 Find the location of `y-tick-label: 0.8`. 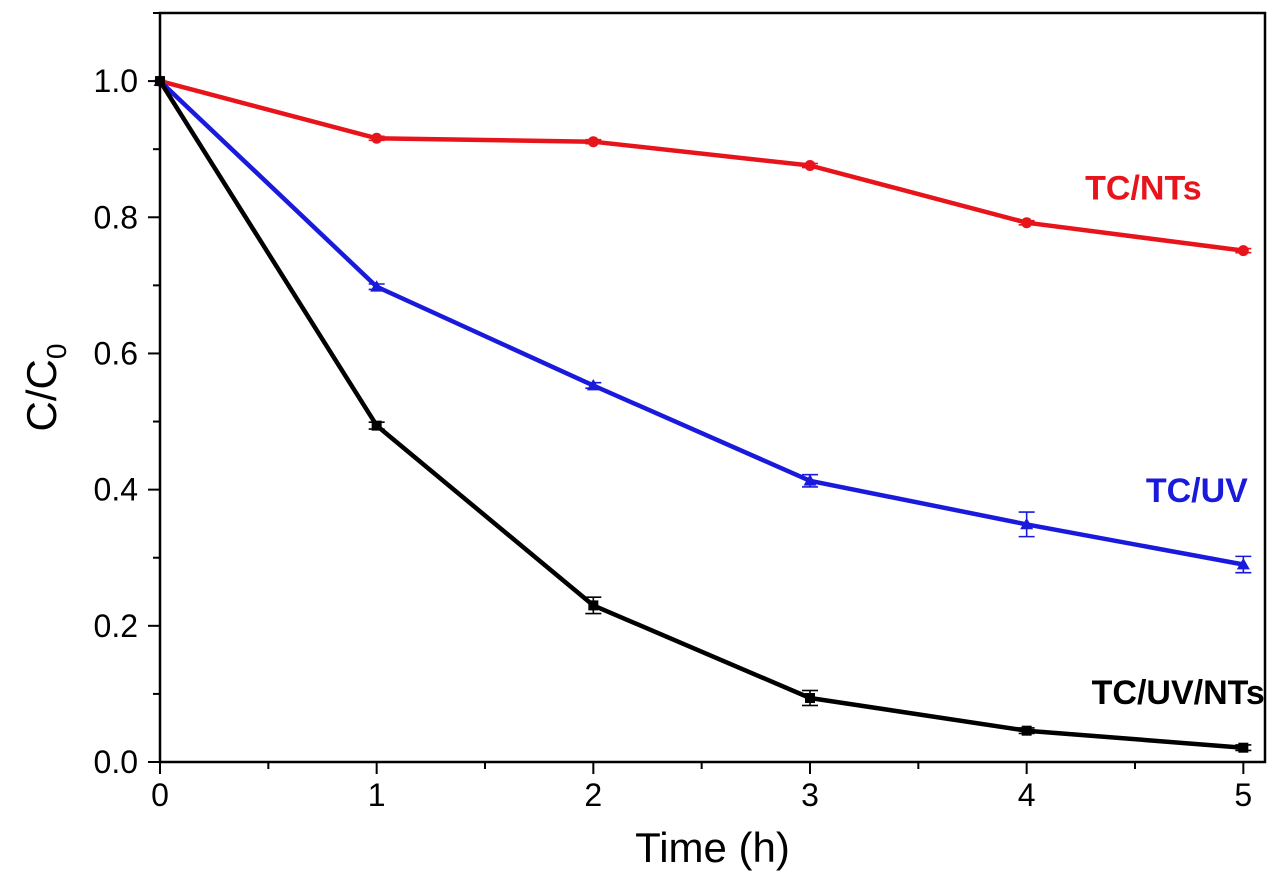

y-tick-label: 0.8 is located at coordinates (116, 217).